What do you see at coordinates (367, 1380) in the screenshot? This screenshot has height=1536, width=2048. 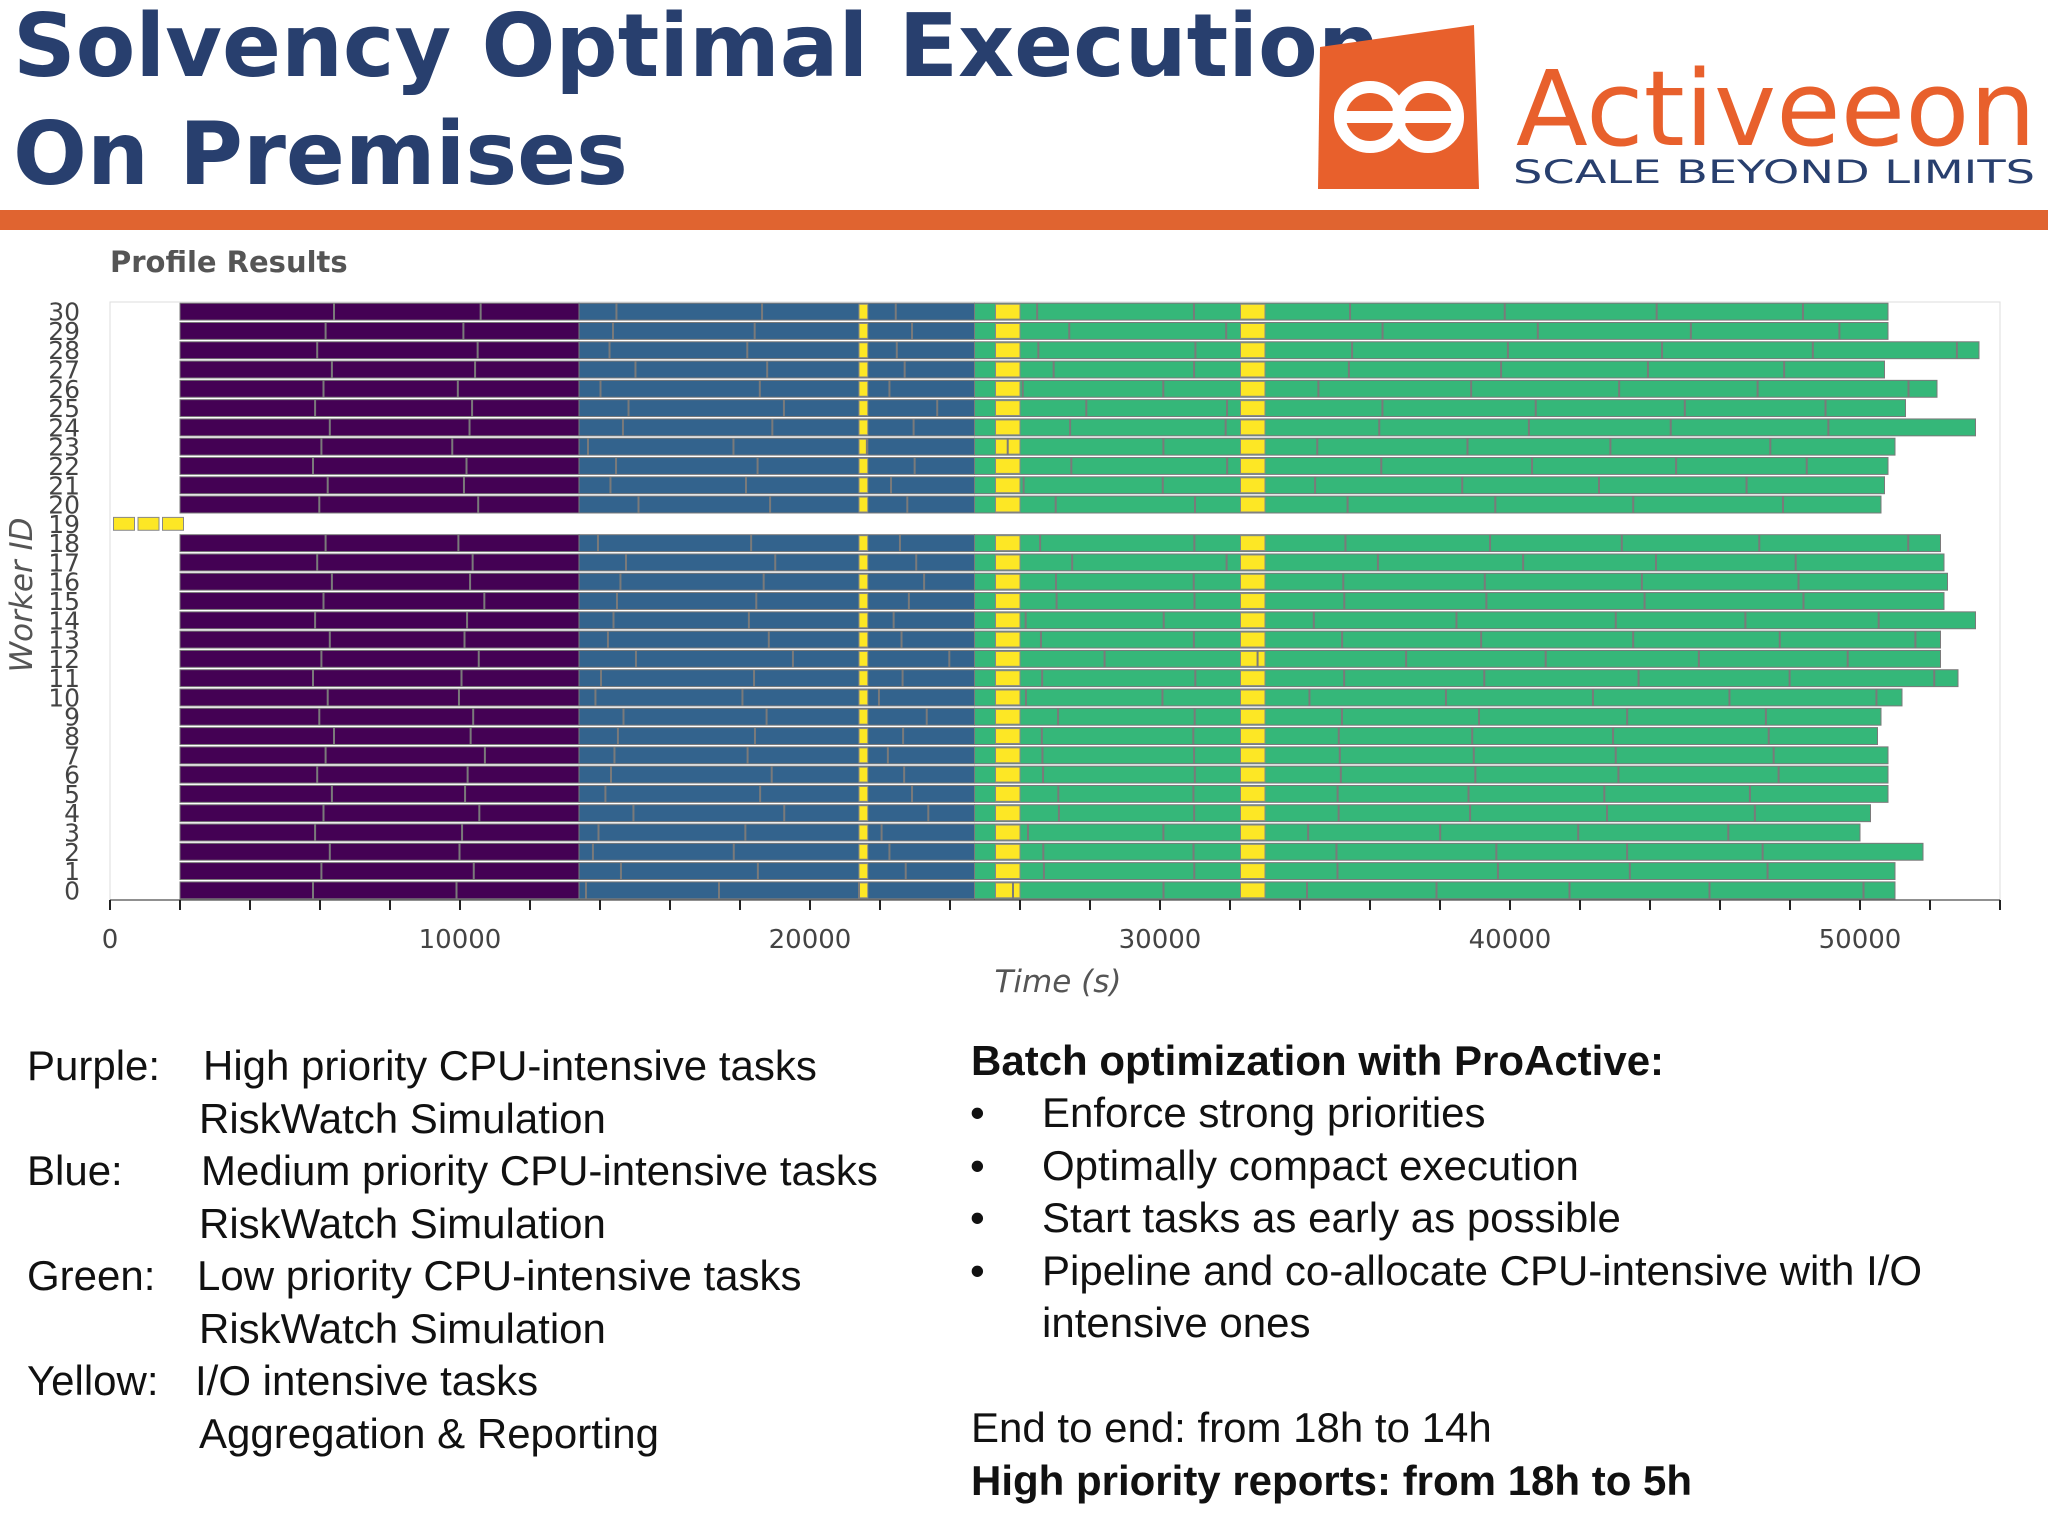 I see `legend-text: I/O intensive tasks` at bounding box center [367, 1380].